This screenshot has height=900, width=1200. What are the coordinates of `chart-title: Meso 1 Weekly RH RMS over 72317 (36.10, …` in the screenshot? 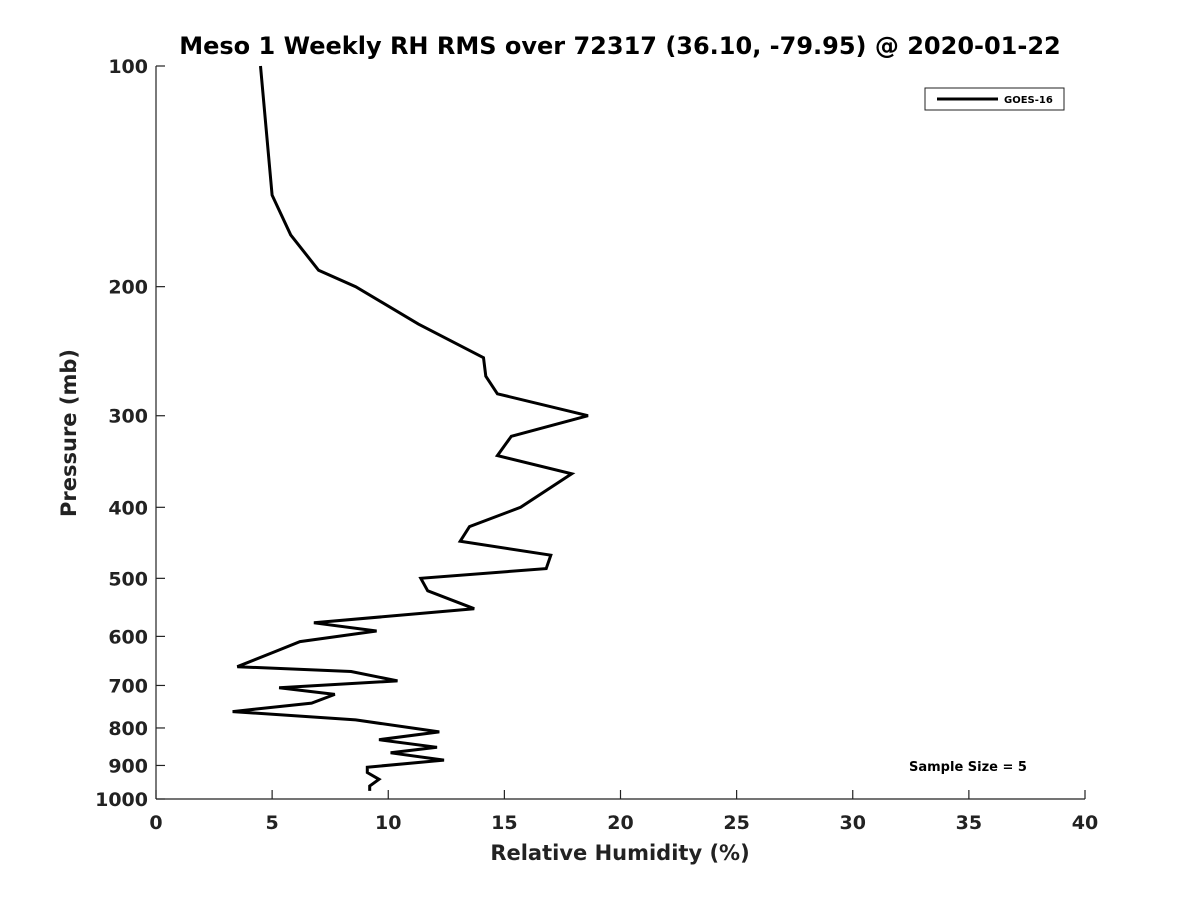 It's located at (620, 46).